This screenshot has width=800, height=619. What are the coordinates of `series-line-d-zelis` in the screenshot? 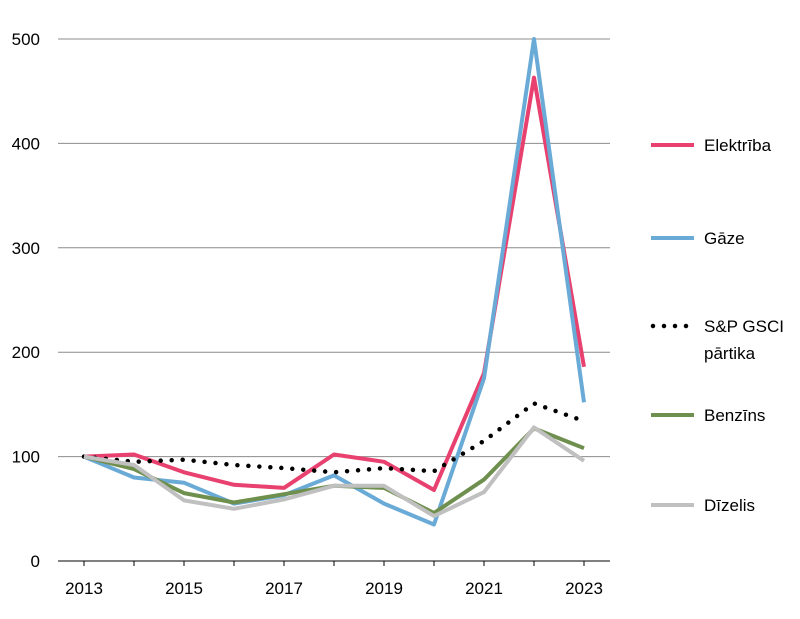 It's located at (334, 472).